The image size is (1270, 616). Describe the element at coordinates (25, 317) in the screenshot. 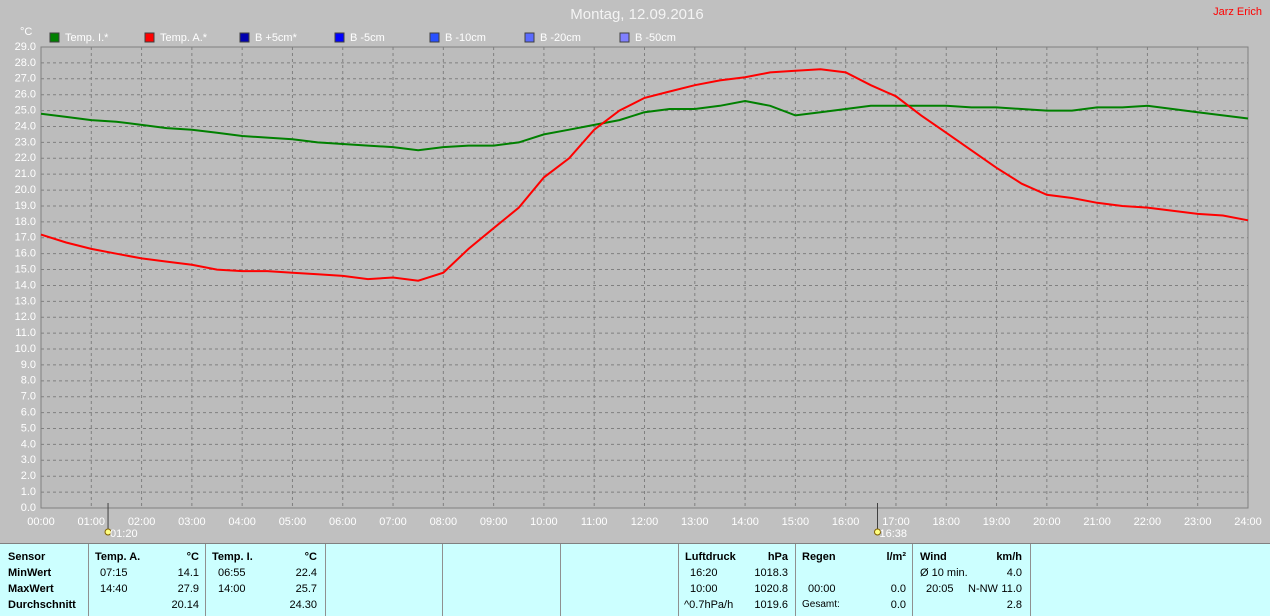

I see `y-tick-label: 12.0` at that location.